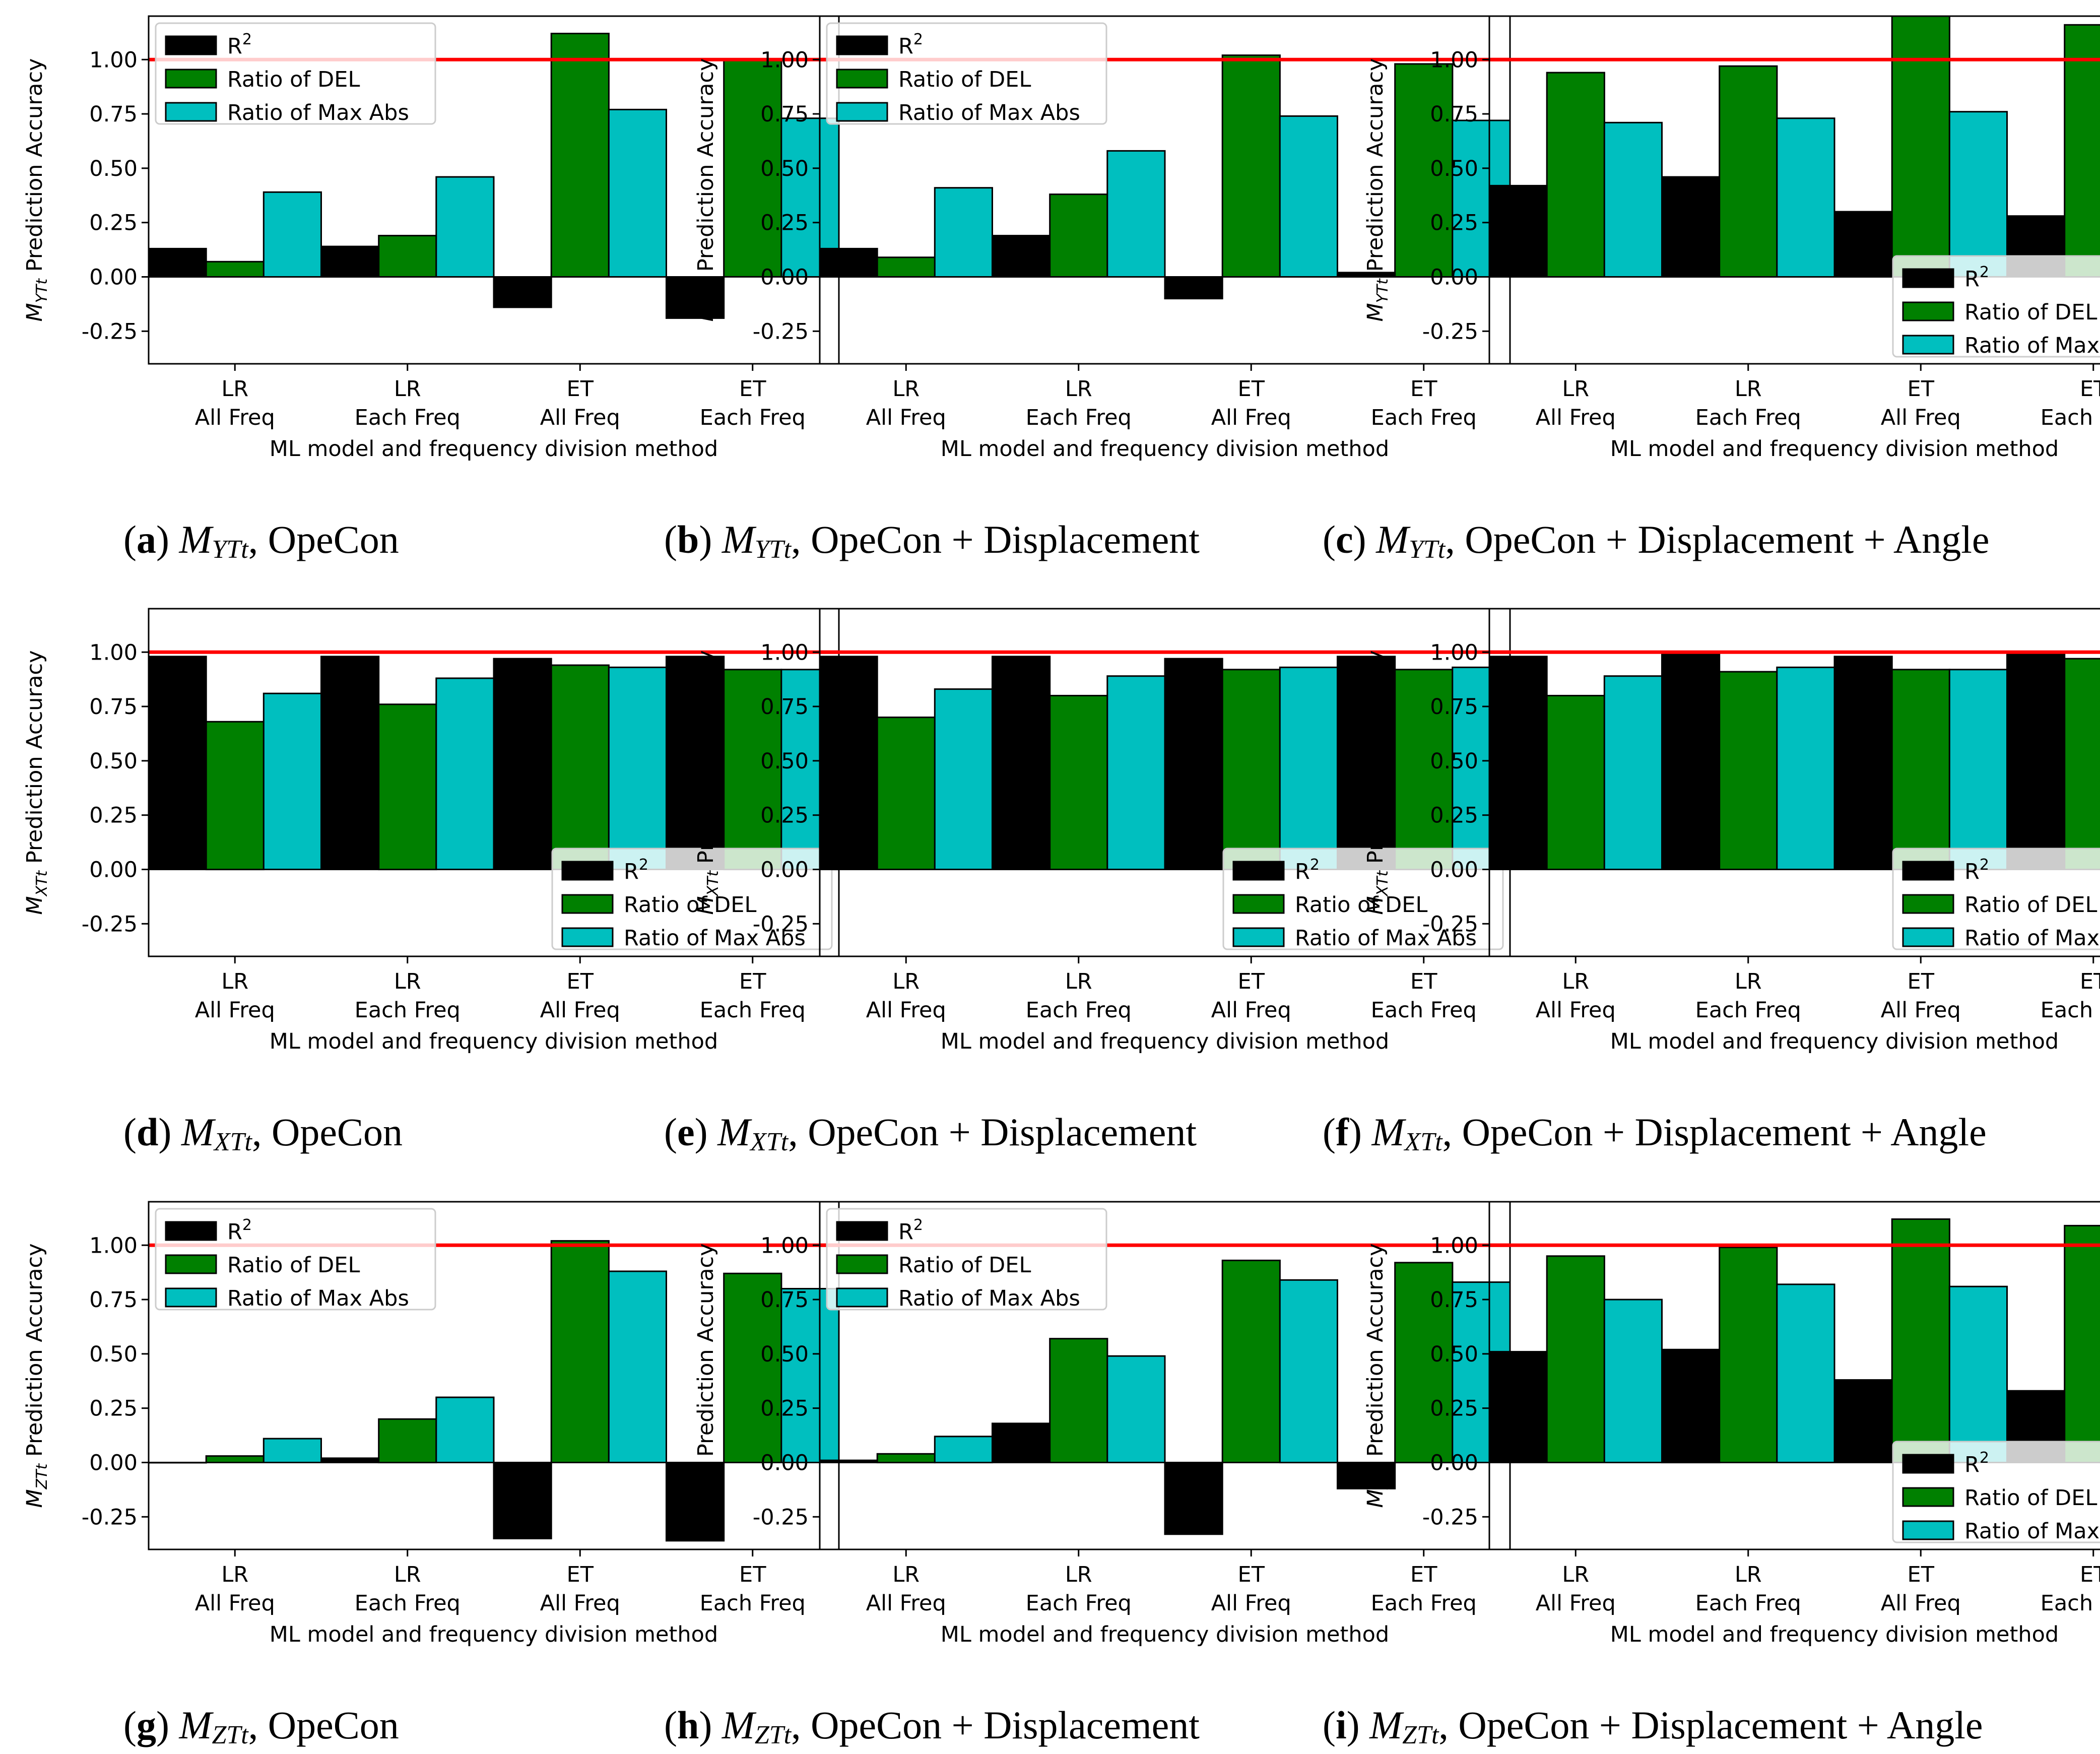 The image size is (2100, 1754). Describe the element at coordinates (146, 1725) in the screenshot. I see `panel-letter: g` at that location.